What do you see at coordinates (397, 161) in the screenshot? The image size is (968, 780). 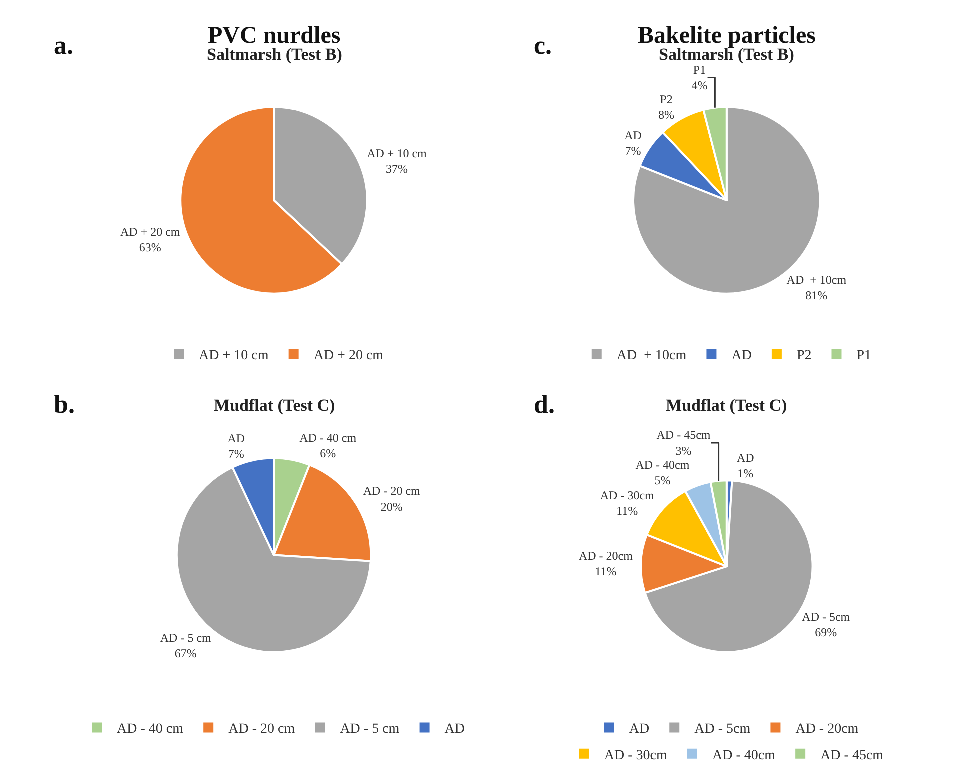 I see `data-label: AD + 10 cm 37%` at bounding box center [397, 161].